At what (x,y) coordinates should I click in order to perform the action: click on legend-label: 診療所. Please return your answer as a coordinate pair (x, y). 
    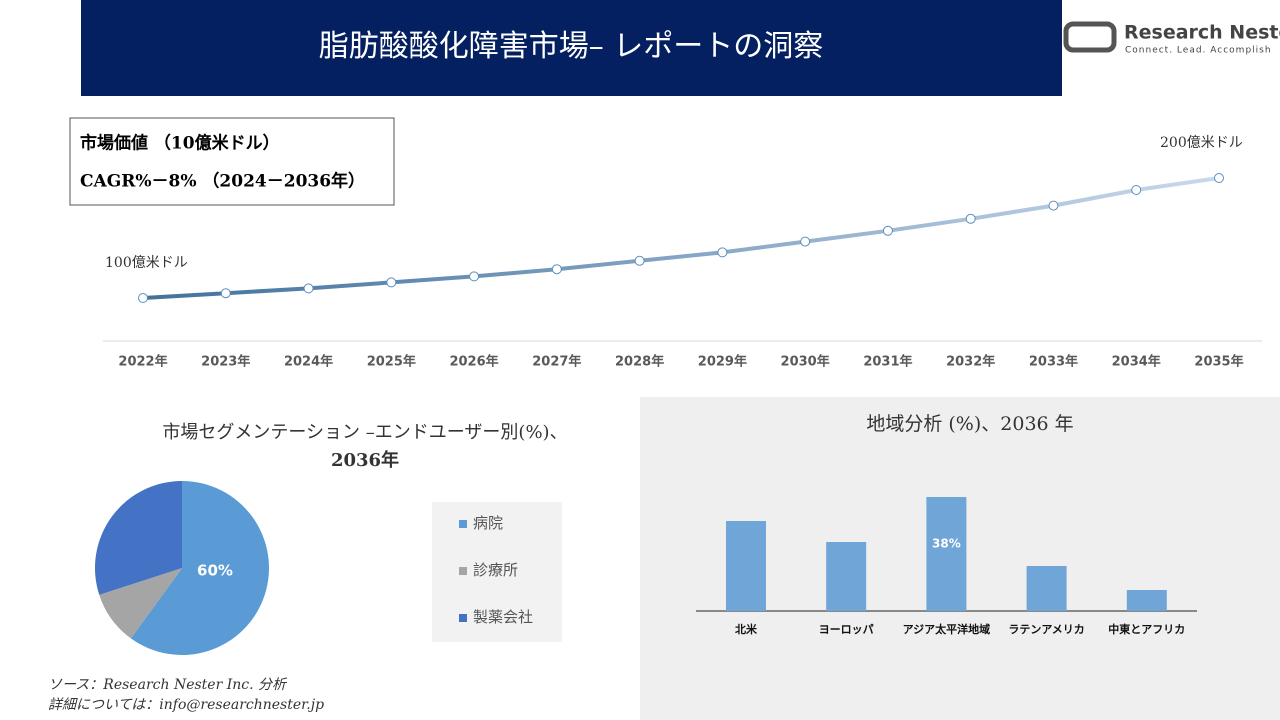
    Looking at the image, I should click on (495, 570).